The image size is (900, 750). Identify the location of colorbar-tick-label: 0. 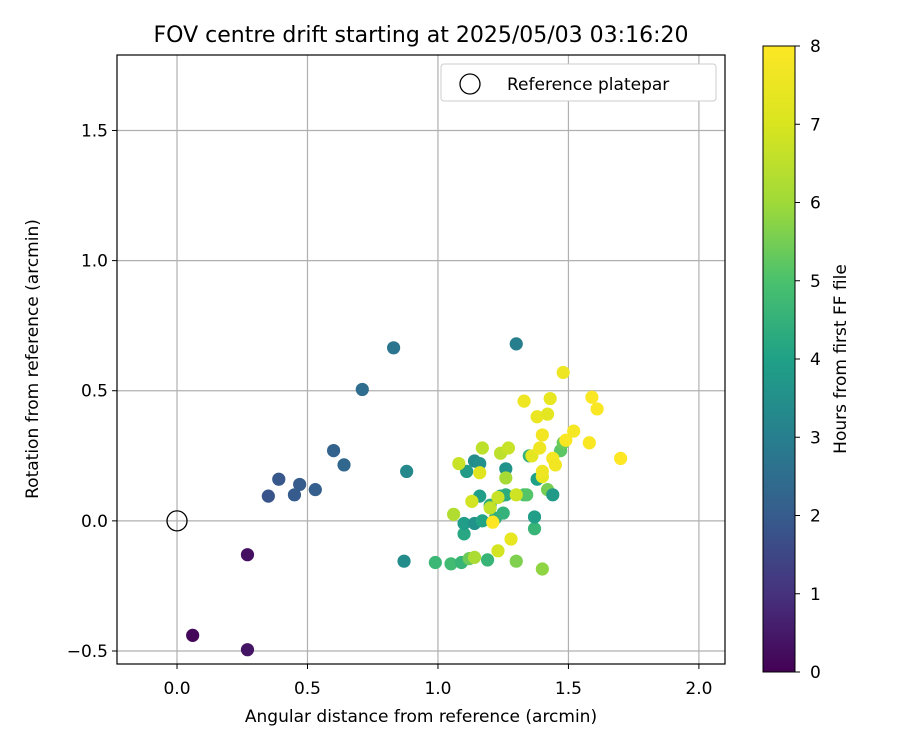
(815, 673).